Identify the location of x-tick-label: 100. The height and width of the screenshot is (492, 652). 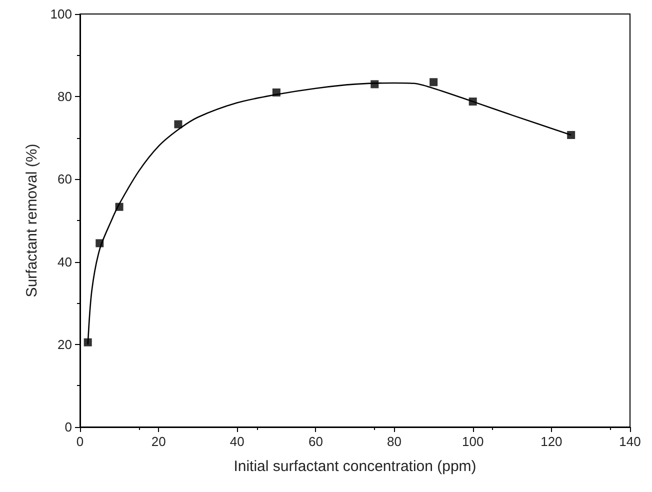
(473, 441).